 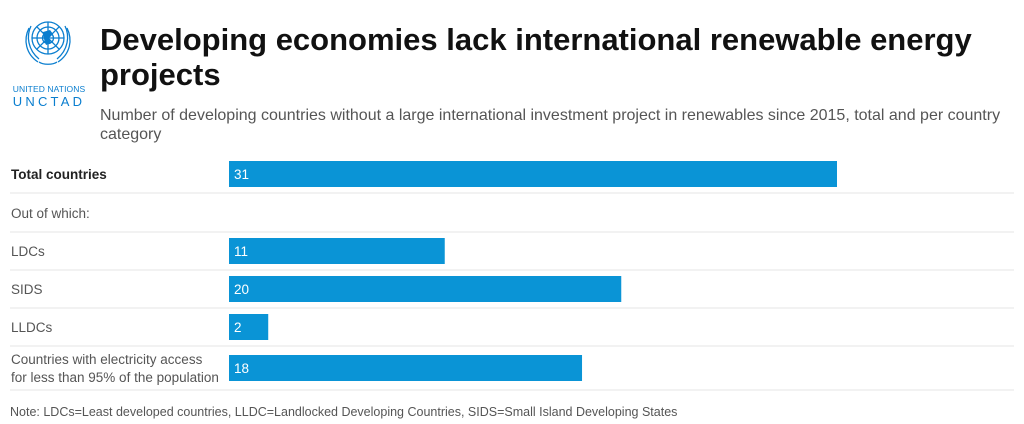 What do you see at coordinates (27, 289) in the screenshot?
I see `category-label: SIDS` at bounding box center [27, 289].